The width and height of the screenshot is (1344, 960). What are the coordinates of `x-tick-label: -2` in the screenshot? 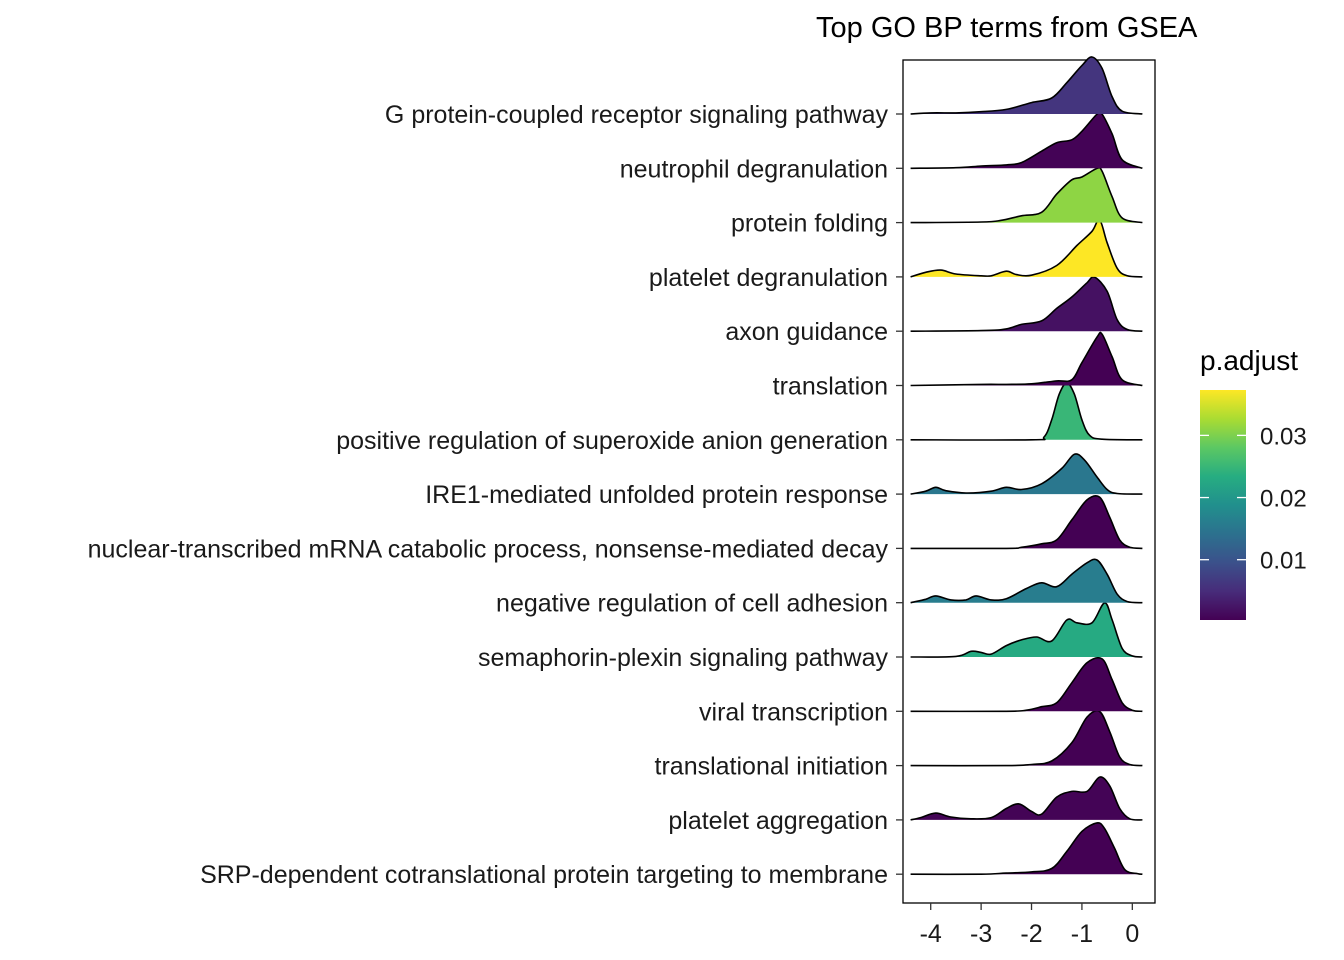 It's located at (1031, 934).